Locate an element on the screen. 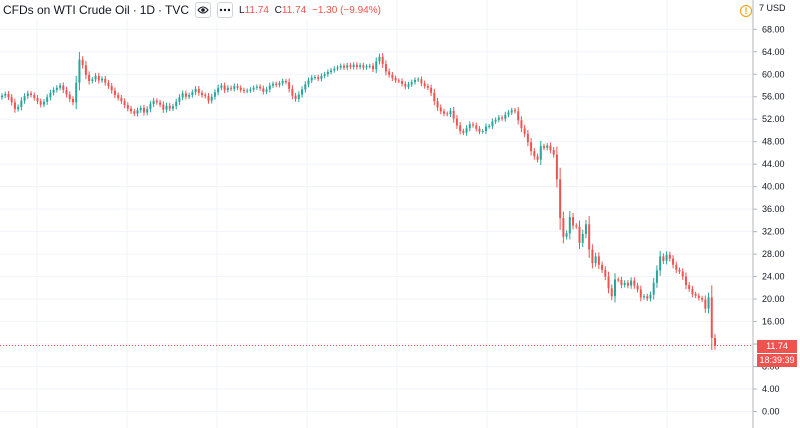  interval-label: 1D is located at coordinates (147, 10).